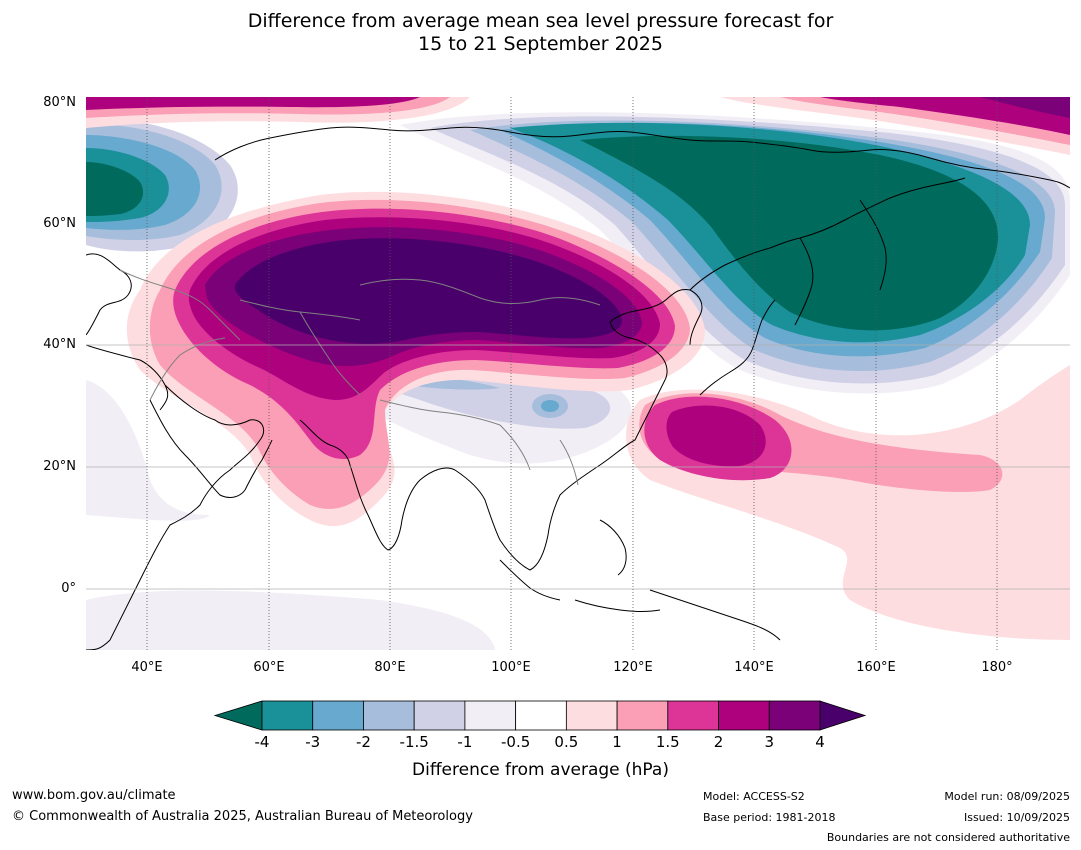 Image resolution: width=1081 pixels, height=850 pixels. What do you see at coordinates (769, 817) in the screenshot?
I see `footer-base-period: Base period: 1981-2018` at bounding box center [769, 817].